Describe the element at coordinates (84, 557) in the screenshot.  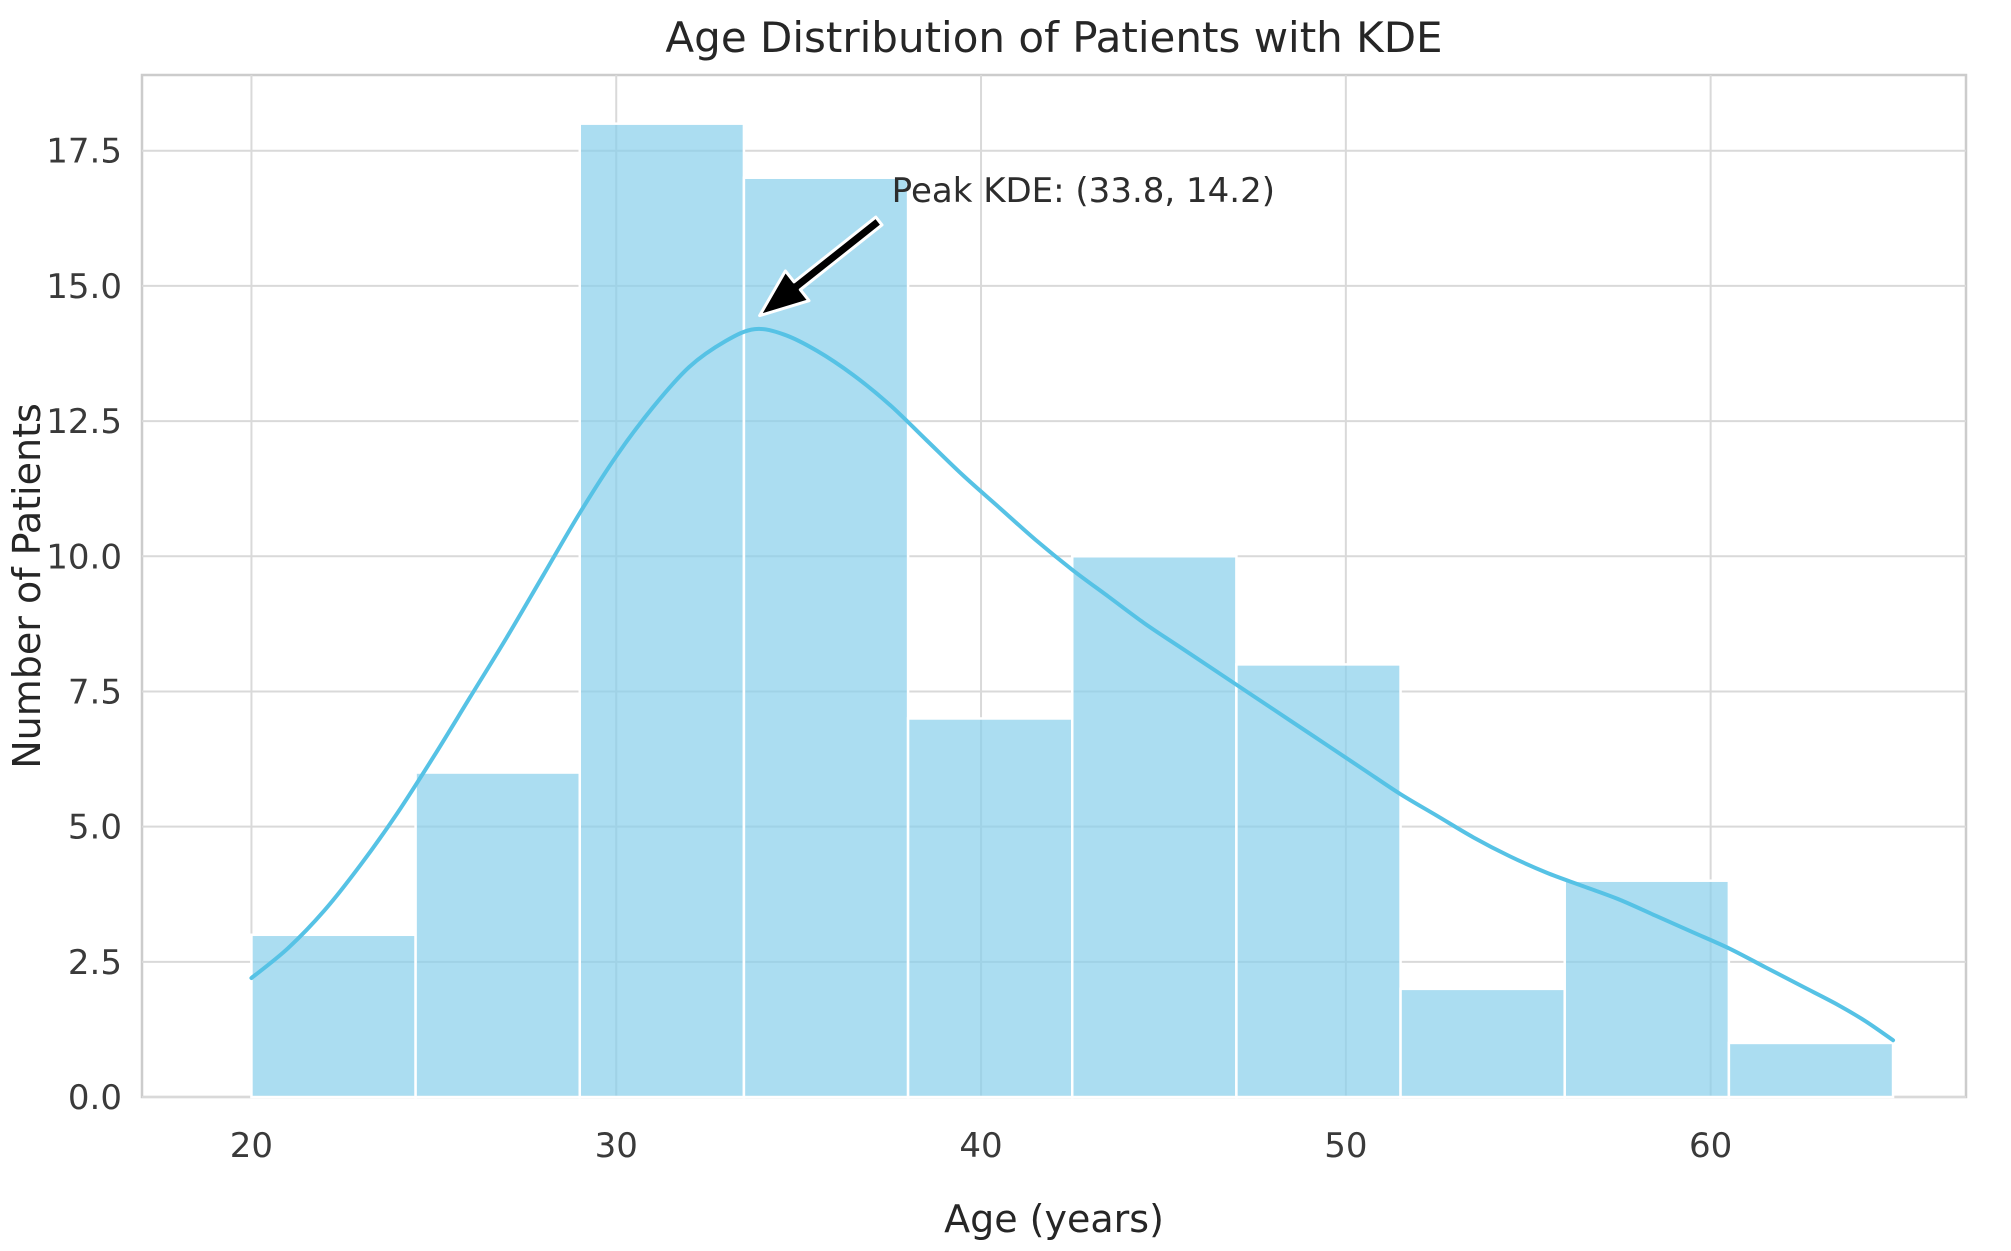
I see `y-tick-label: 10.0` at that location.